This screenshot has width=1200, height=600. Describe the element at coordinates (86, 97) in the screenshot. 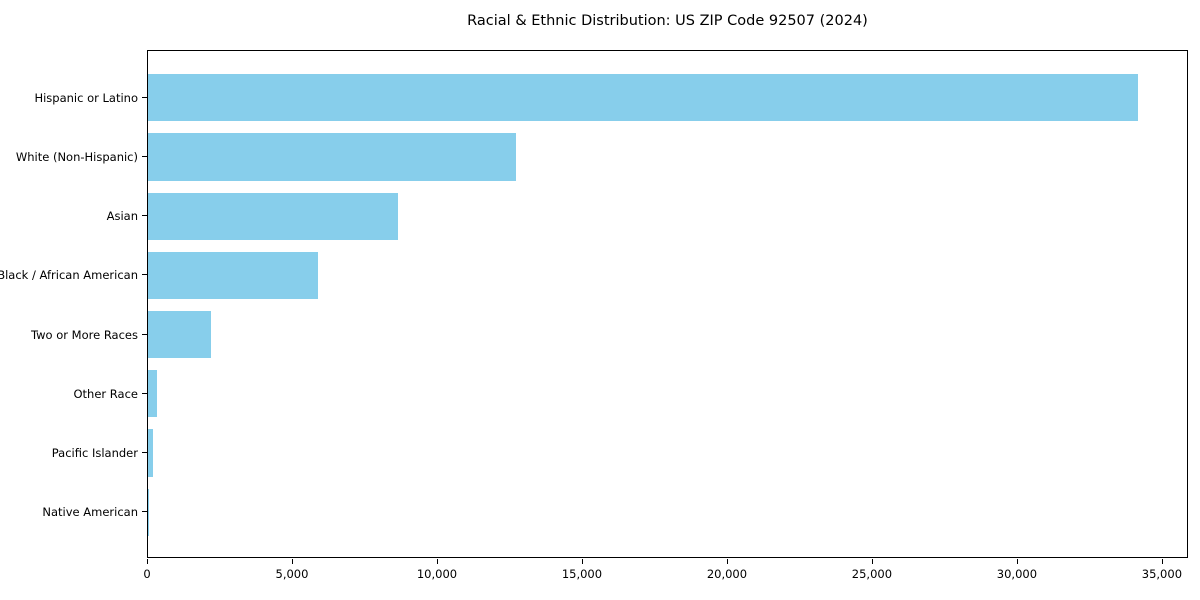

I see `y-tick-label: Hispanic or Latino` at that location.